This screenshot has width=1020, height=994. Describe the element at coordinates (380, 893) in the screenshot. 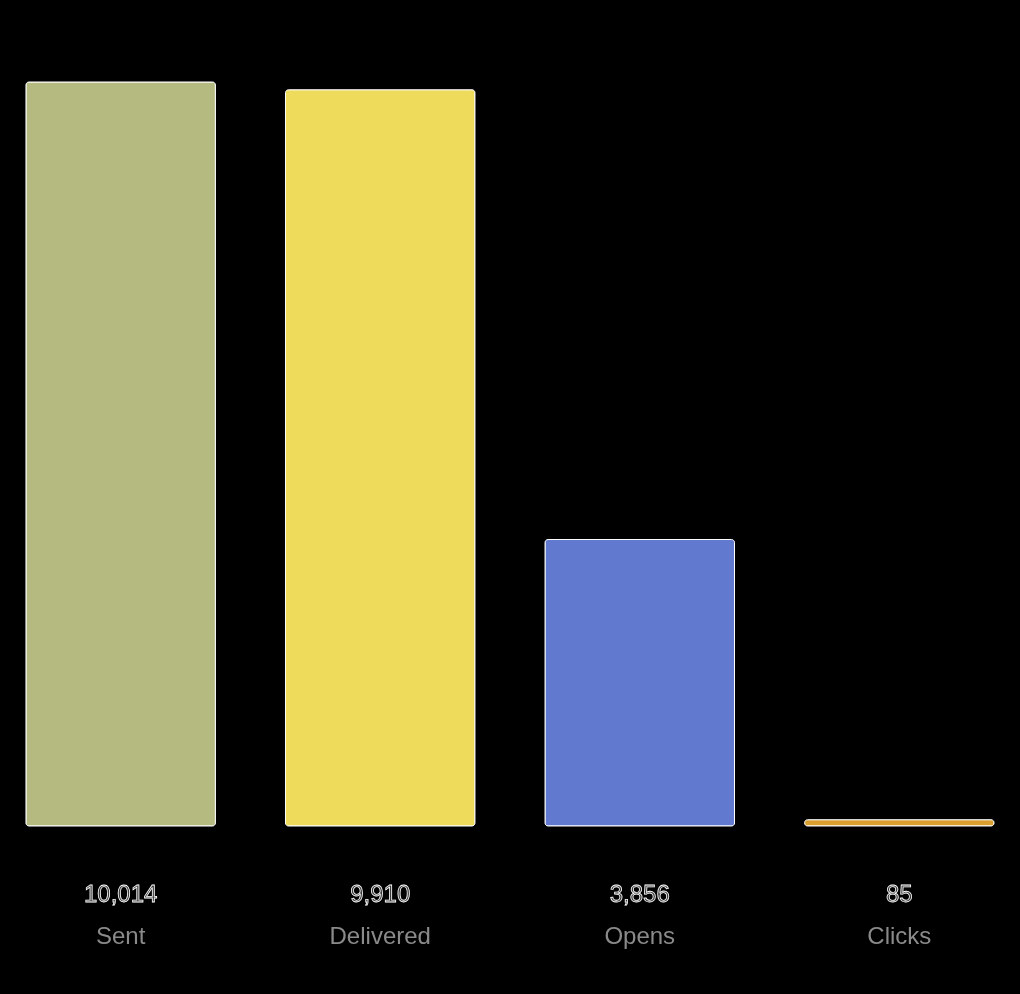

I see `data-label: 9,910` at that location.